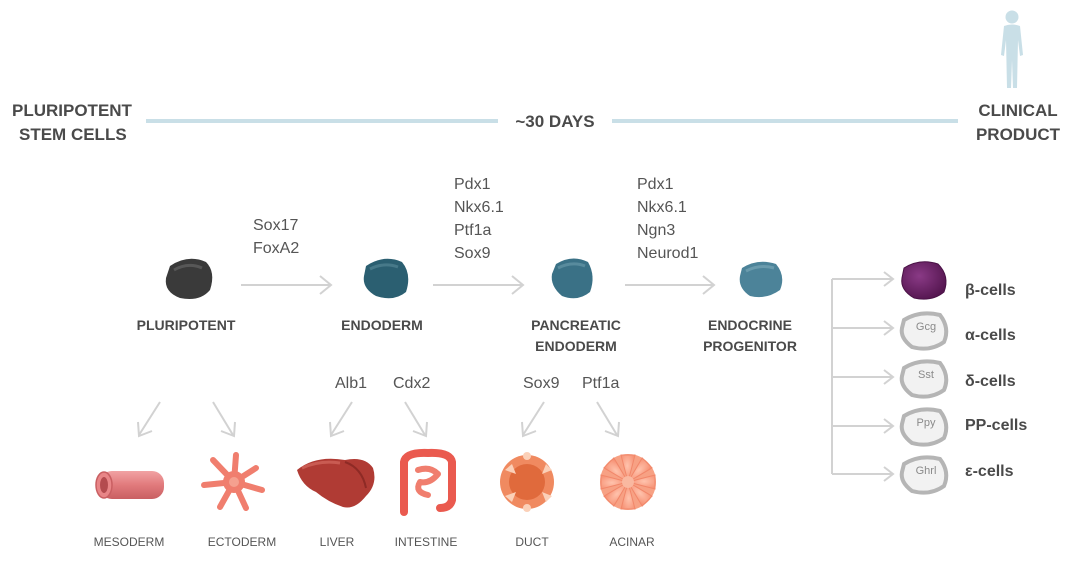 The image size is (1075, 563). Describe the element at coordinates (863, 376) in the screenshot. I see `fate-bracket` at that location.